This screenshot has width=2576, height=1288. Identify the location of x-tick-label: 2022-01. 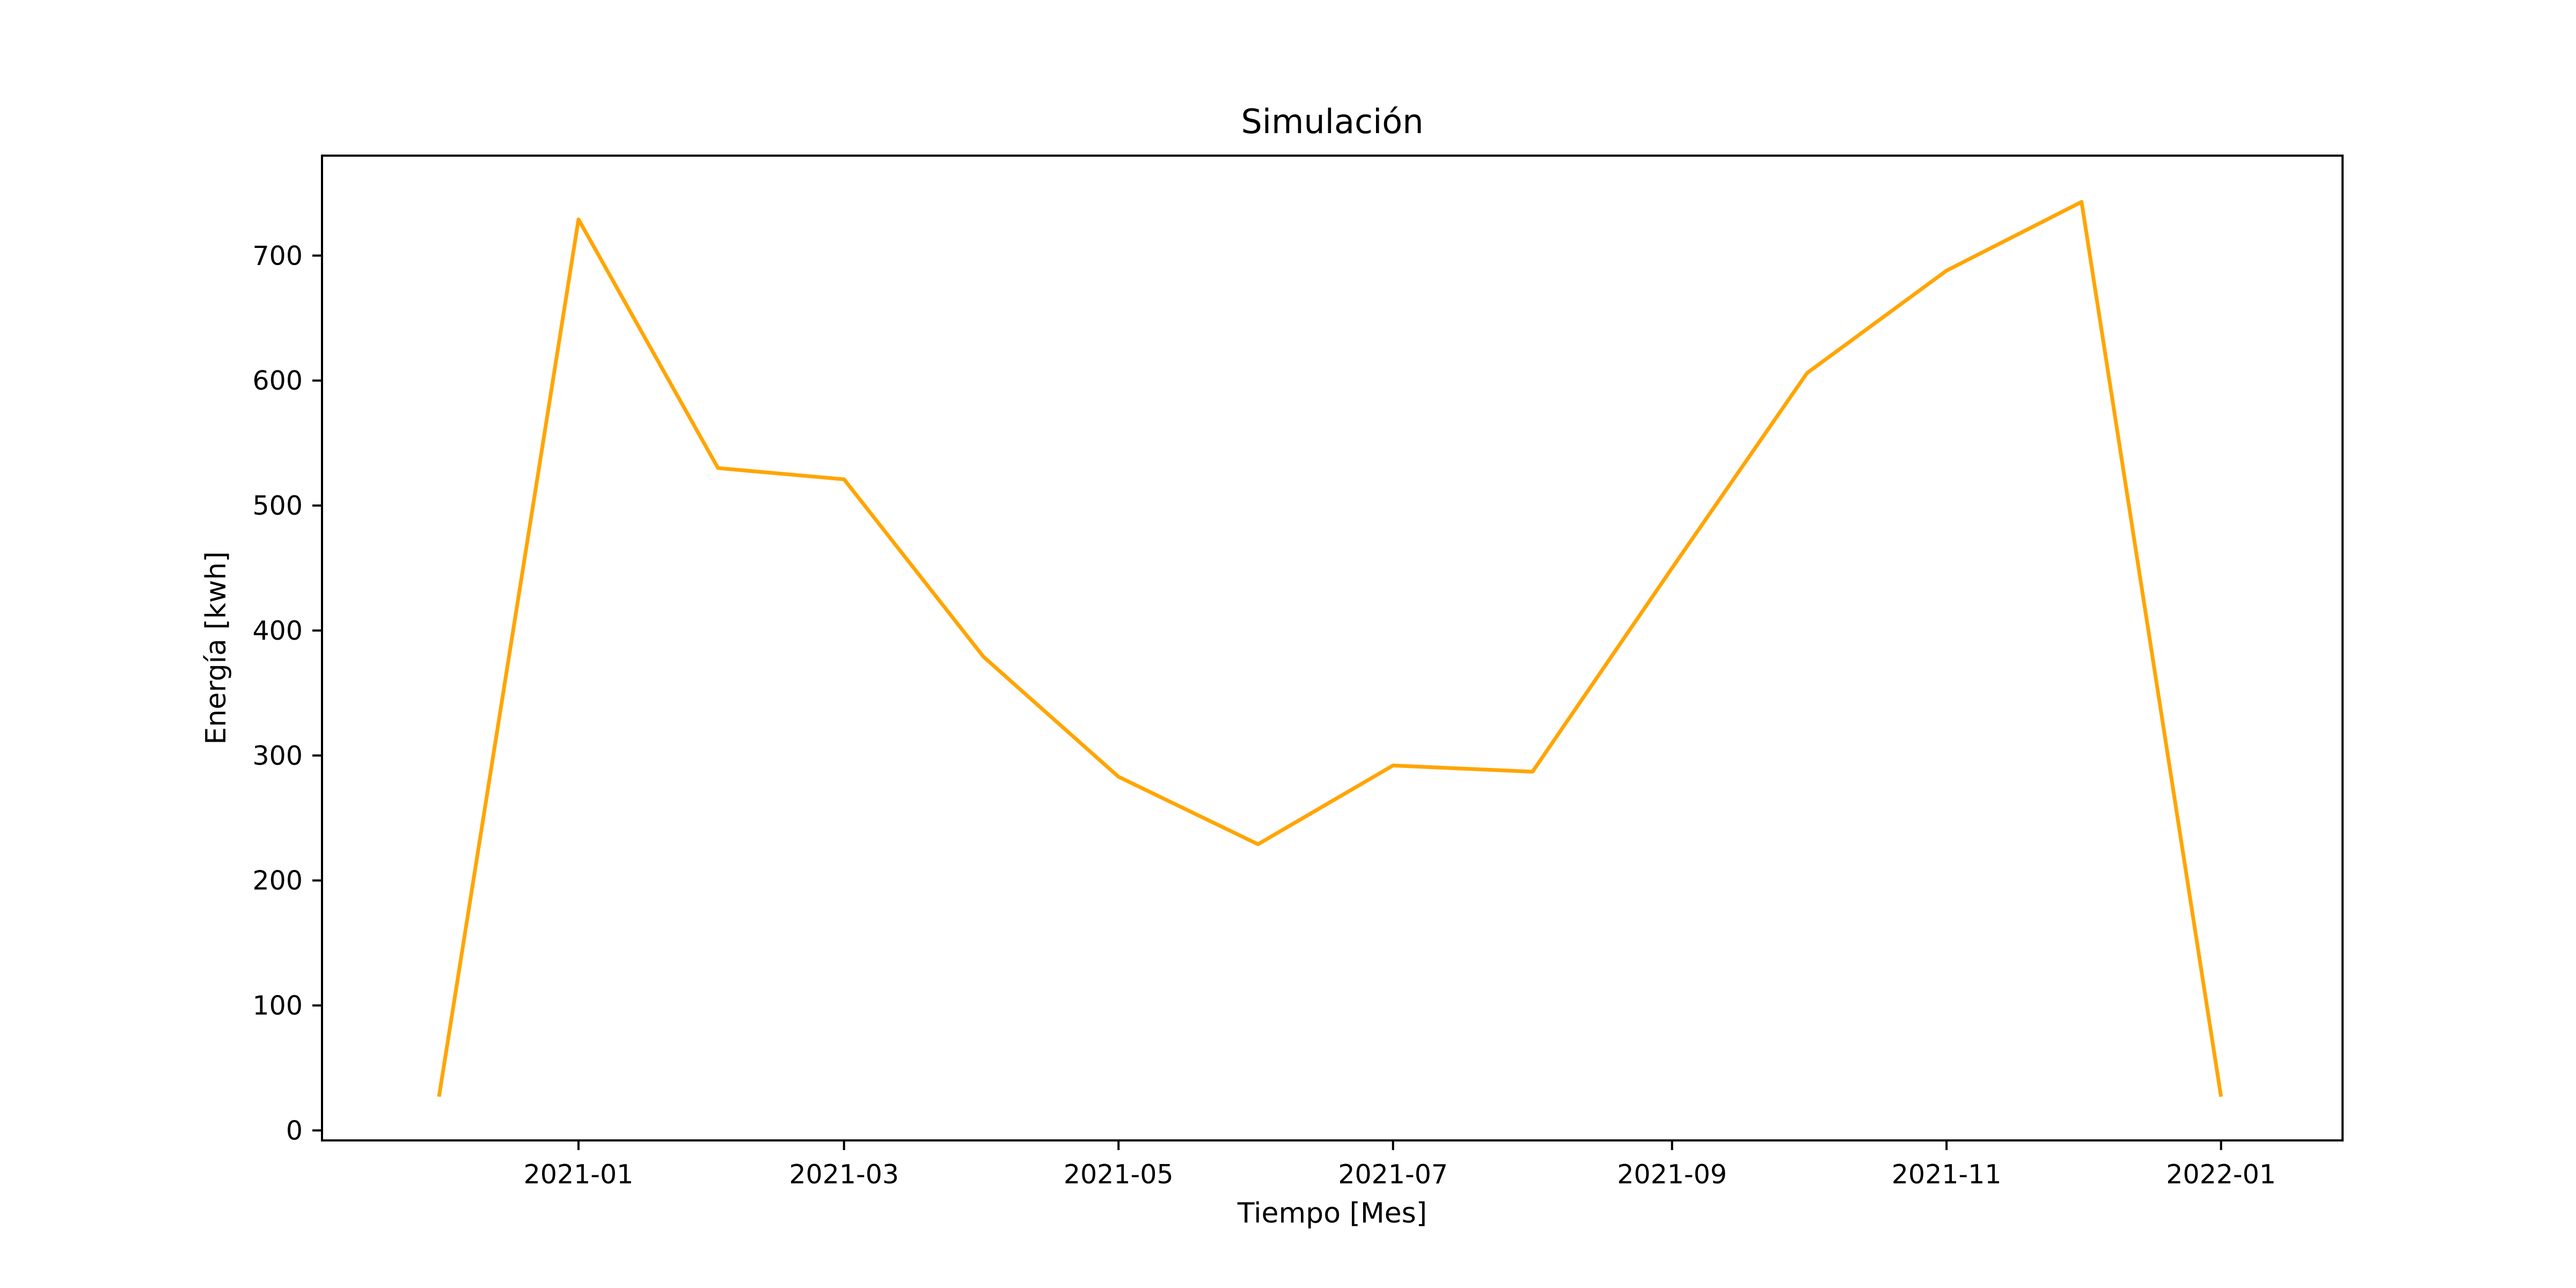
(2221, 1174).